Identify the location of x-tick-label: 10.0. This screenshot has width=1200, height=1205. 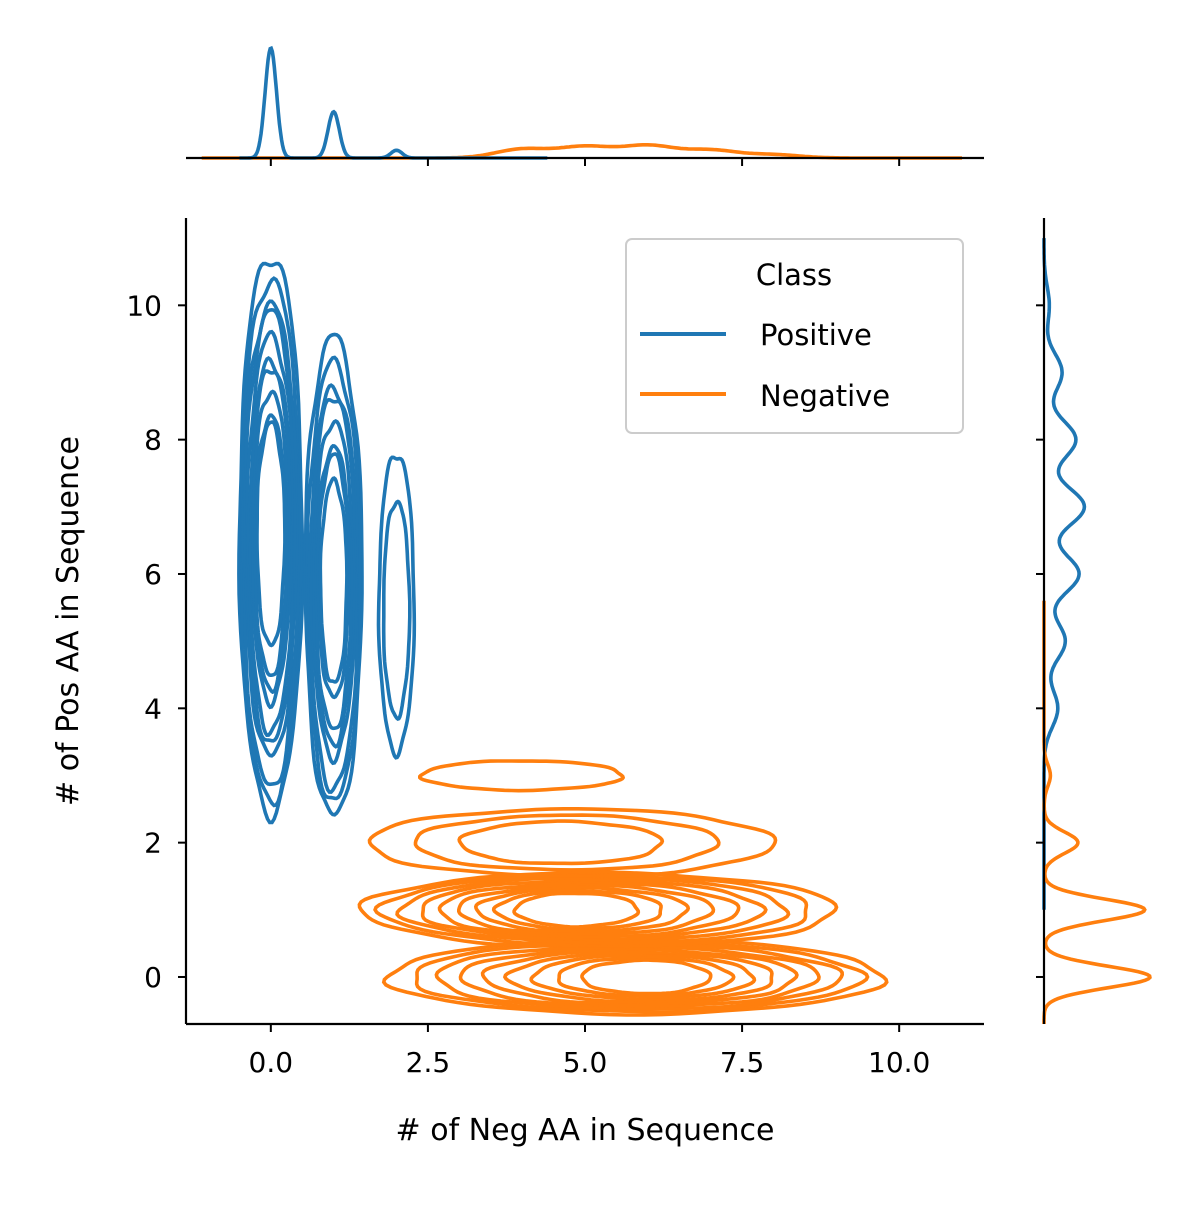
(899, 1062).